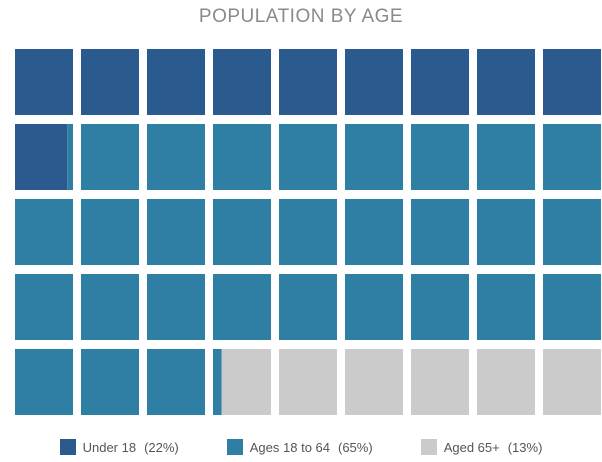 The height and width of the screenshot is (462, 602). What do you see at coordinates (525, 447) in the screenshot?
I see `legend-percent-aged-65-plus: (13%)` at bounding box center [525, 447].